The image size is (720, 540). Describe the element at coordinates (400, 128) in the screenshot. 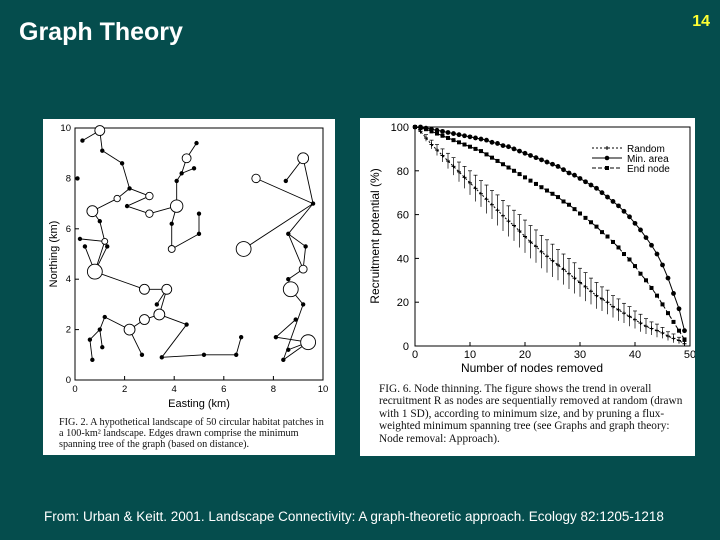

I see `y-tick-label: 100` at that location.